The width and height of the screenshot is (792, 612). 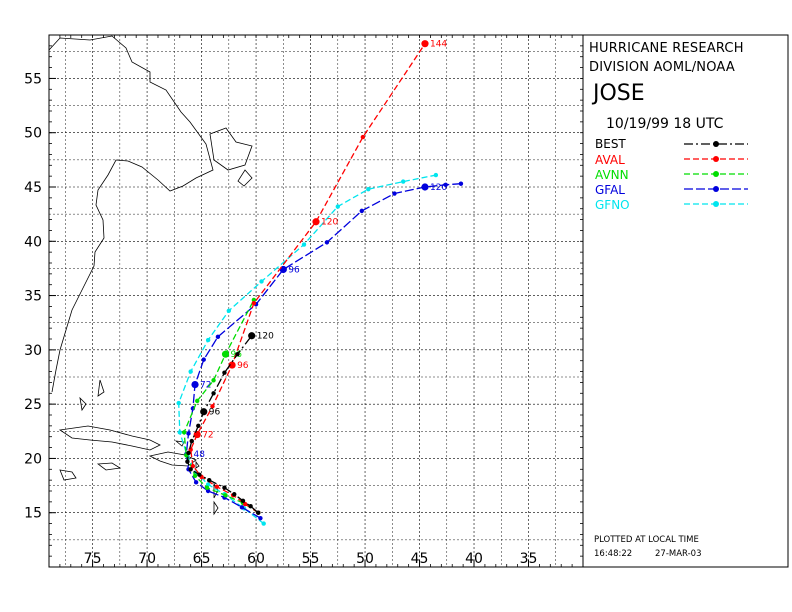 What do you see at coordinates (716, 189) in the screenshot?
I see `legend-marker-gfal` at bounding box center [716, 189].